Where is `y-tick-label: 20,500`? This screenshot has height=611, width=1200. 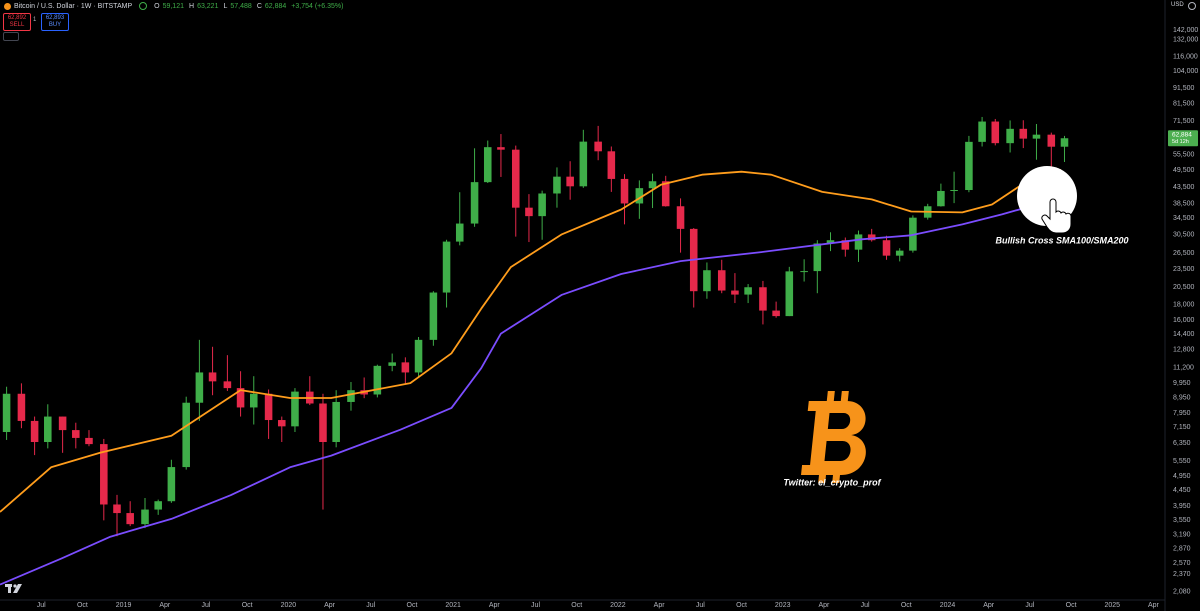
y-tick-label: 20,500 is located at coordinates (1184, 287).